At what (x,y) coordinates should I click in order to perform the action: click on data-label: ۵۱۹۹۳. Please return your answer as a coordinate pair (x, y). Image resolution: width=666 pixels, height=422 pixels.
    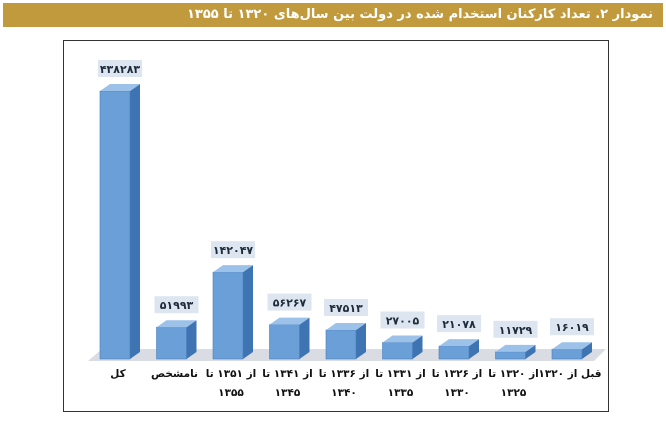
    Looking at the image, I should click on (177, 305).